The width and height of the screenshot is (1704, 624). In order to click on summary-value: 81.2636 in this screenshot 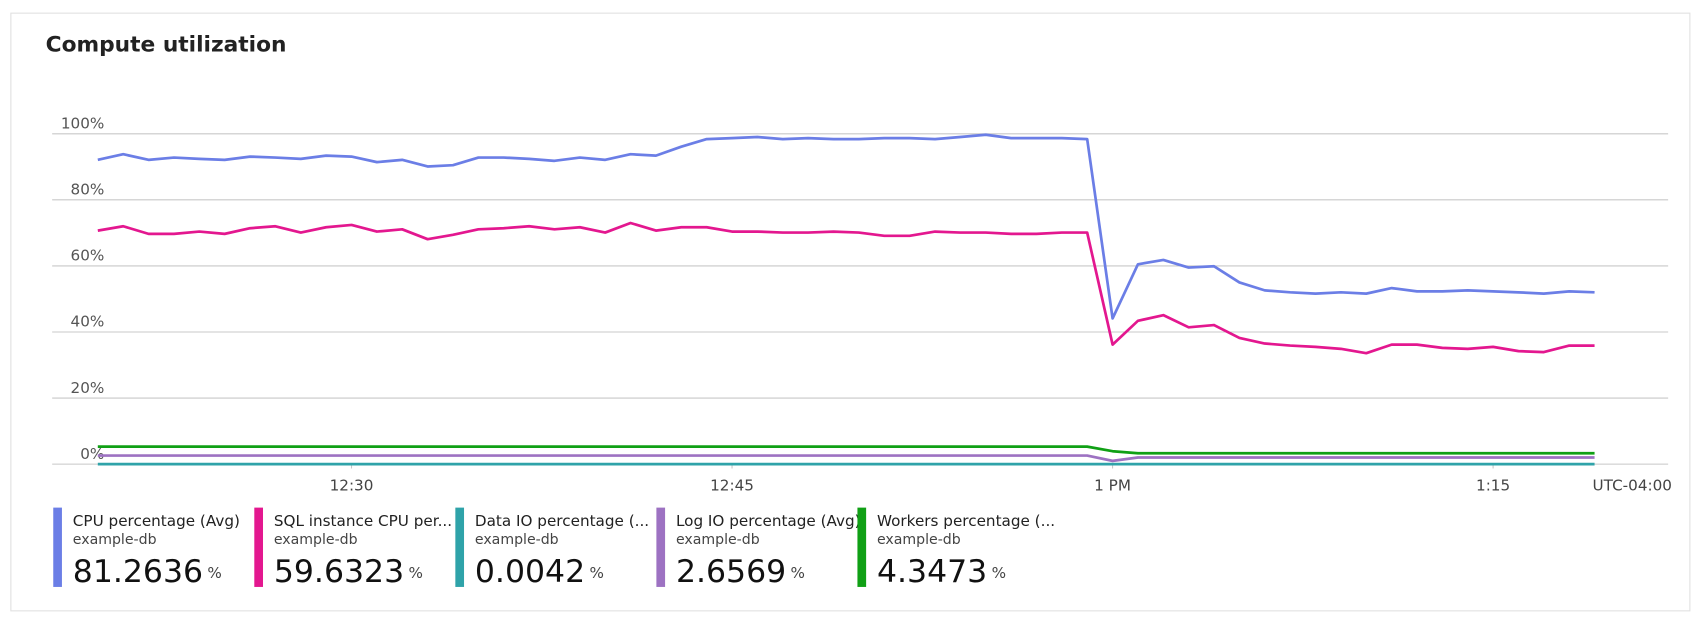, I will do `click(138, 572)`.